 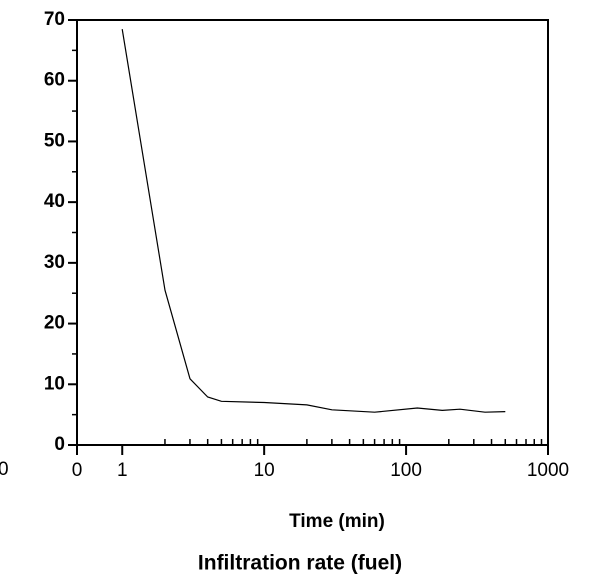 What do you see at coordinates (54, 262) in the screenshot?
I see `y-tick-label: 30` at bounding box center [54, 262].